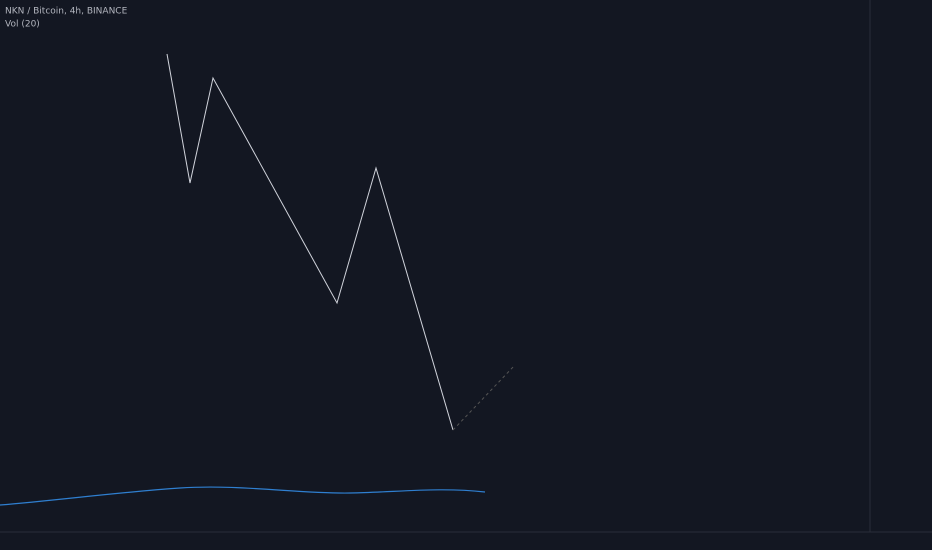 This screenshot has width=932, height=550. Describe the element at coordinates (22, 25) in the screenshot. I see `indicator-label: Vol (20)` at that location.